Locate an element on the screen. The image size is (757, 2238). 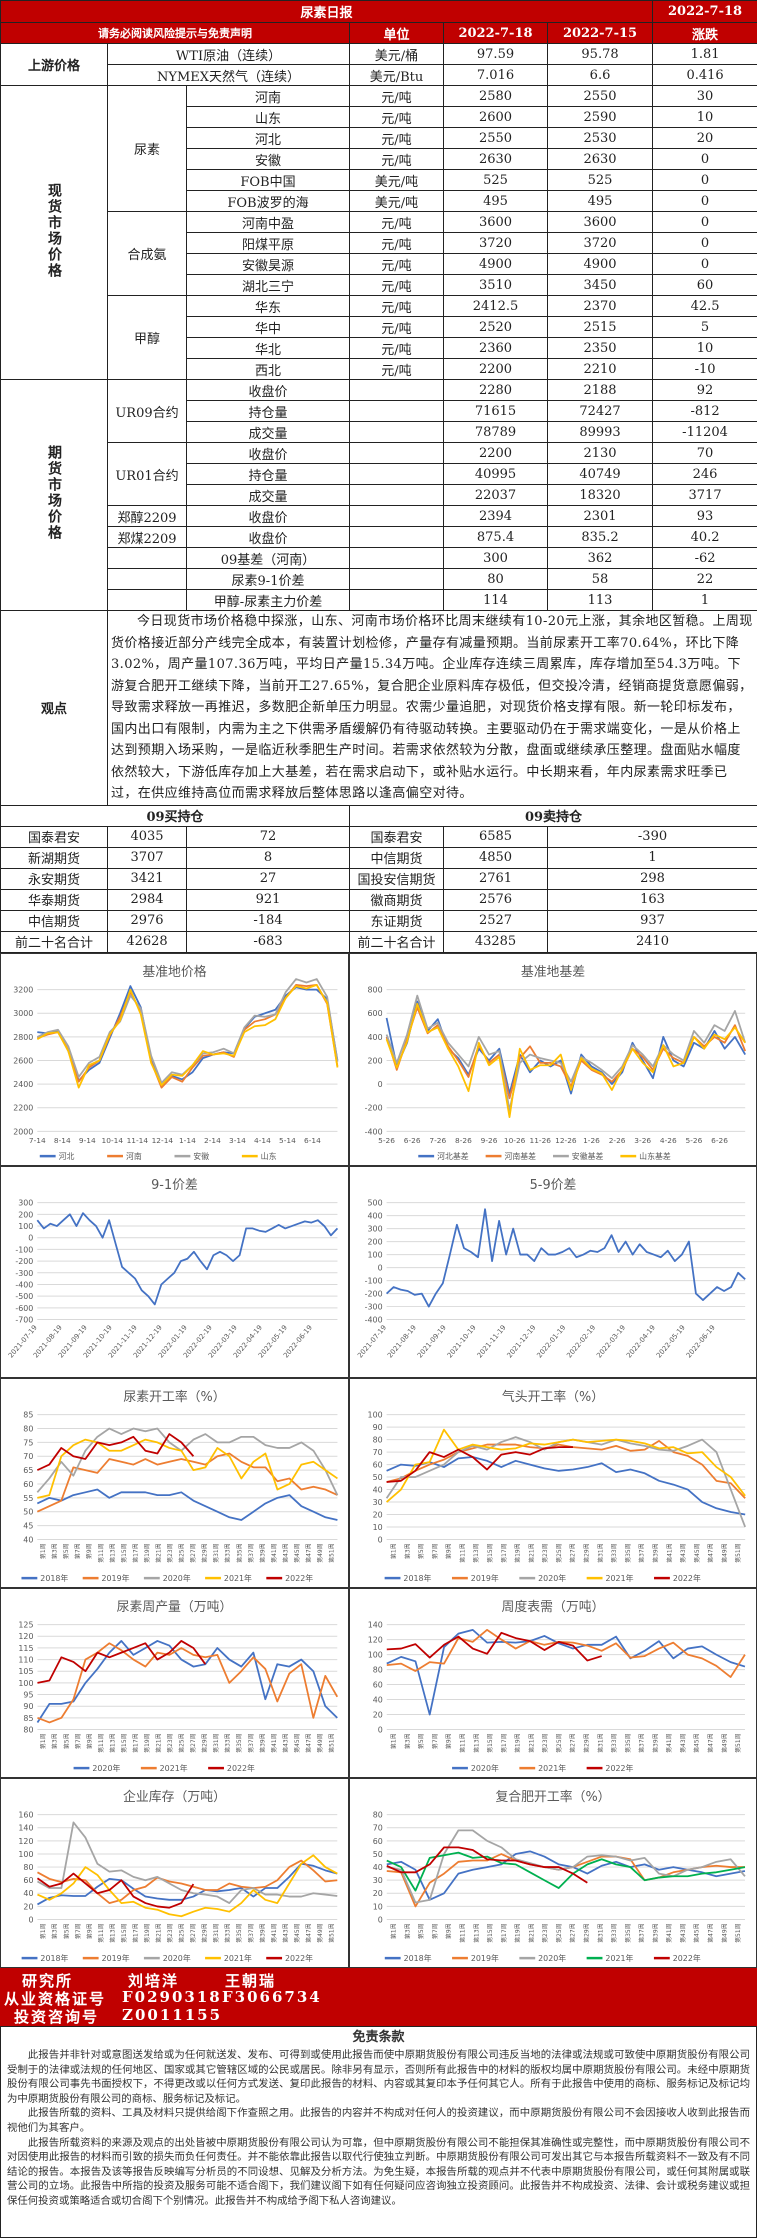
x-tick-label: 第31周 is located at coordinates (600, 1932).